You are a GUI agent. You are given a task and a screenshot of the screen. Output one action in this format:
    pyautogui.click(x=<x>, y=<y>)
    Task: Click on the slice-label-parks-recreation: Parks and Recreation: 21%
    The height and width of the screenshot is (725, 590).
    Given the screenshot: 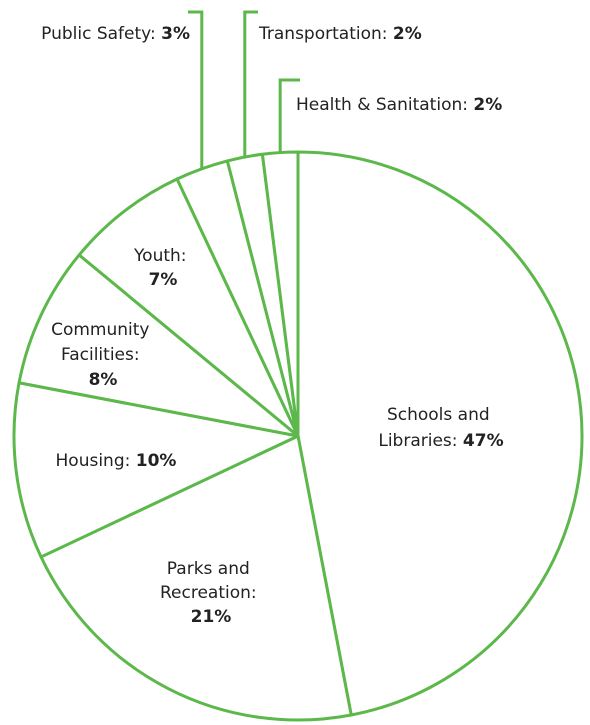 What is the action you would take?
    pyautogui.click(x=211, y=593)
    